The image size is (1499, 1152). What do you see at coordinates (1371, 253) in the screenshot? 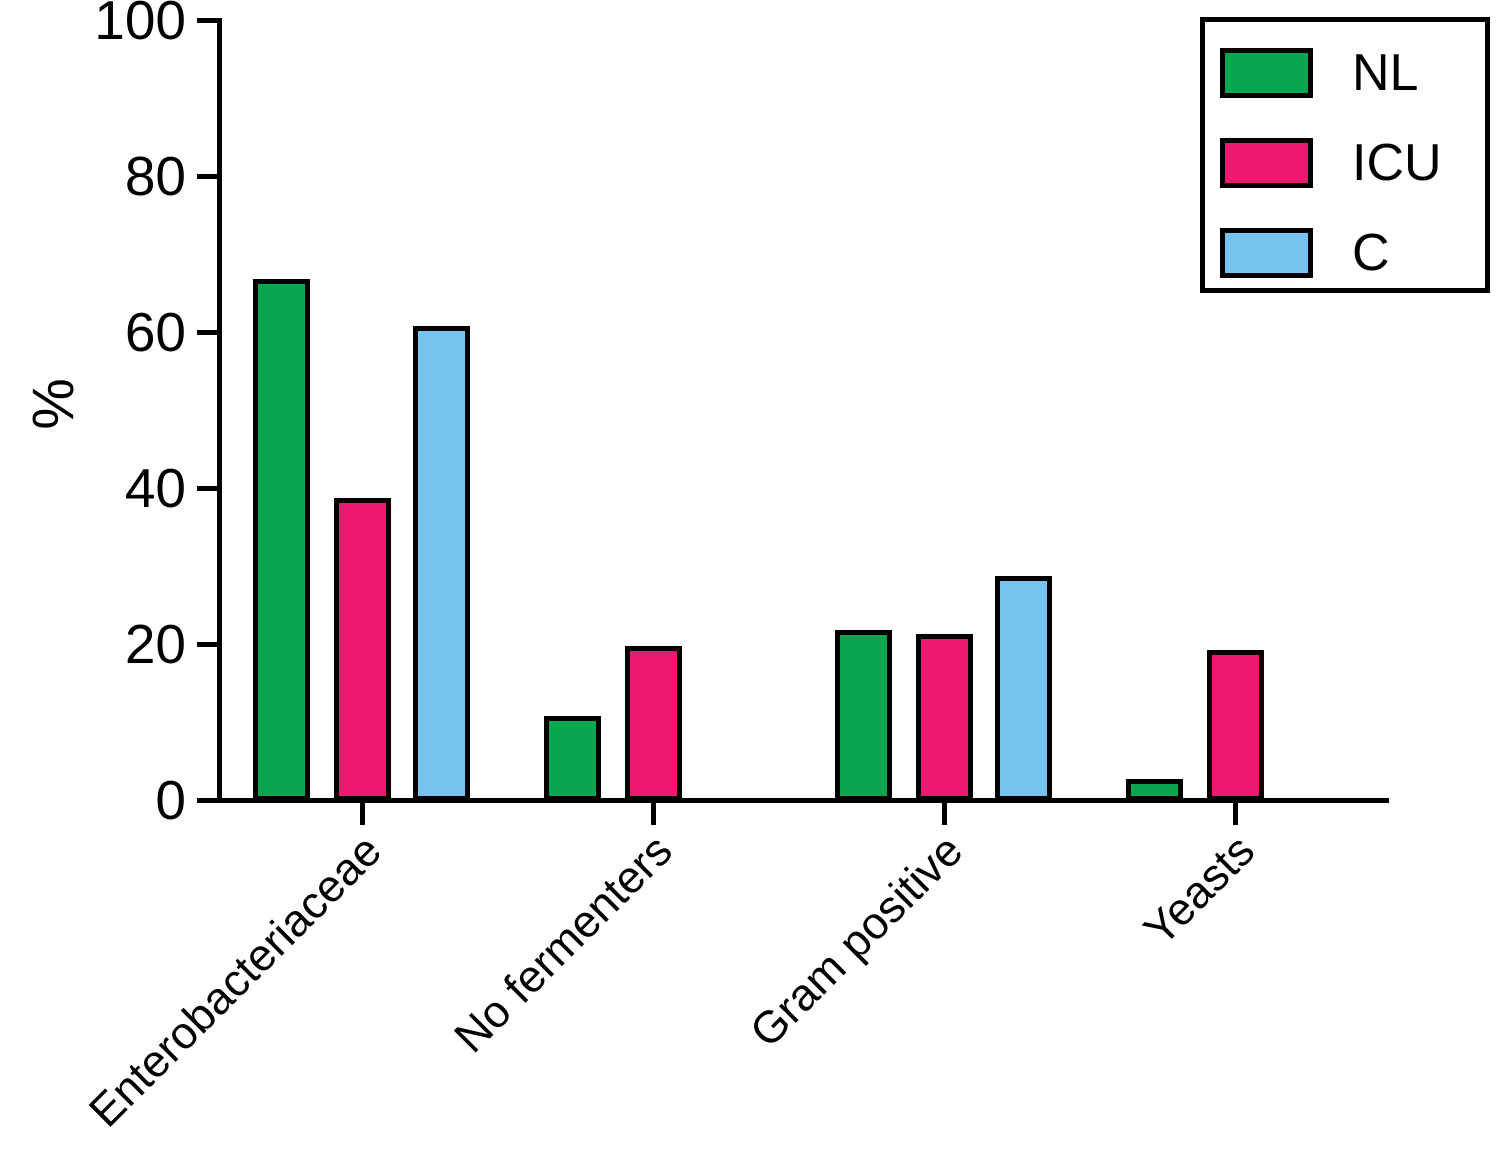
I see `legend-label-c: C` at bounding box center [1371, 253].